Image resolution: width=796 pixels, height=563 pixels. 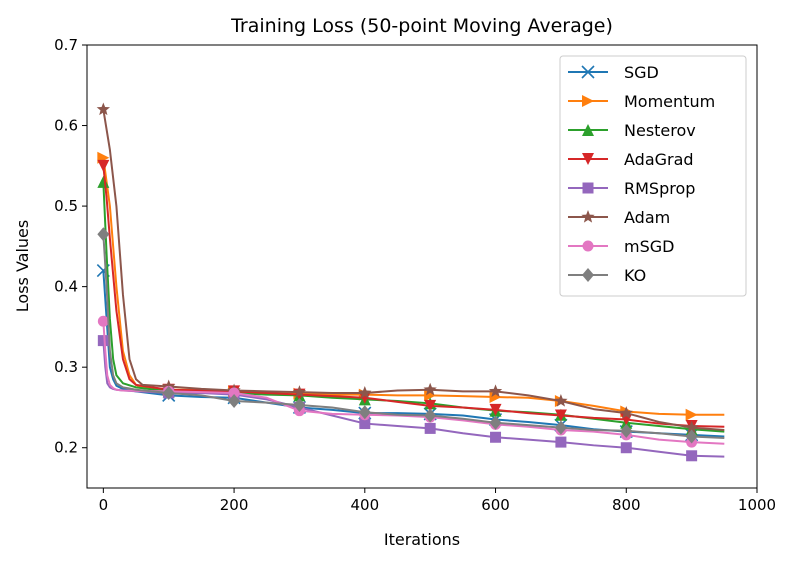 I want to click on legend-marker-adam, so click(x=588, y=216).